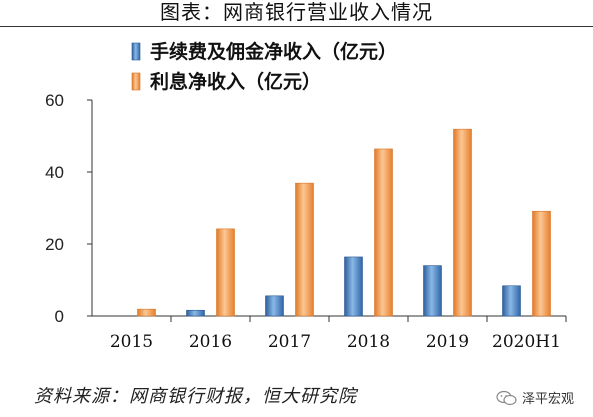 The height and width of the screenshot is (417, 593). I want to click on bar-fee-2018, so click(353, 286).